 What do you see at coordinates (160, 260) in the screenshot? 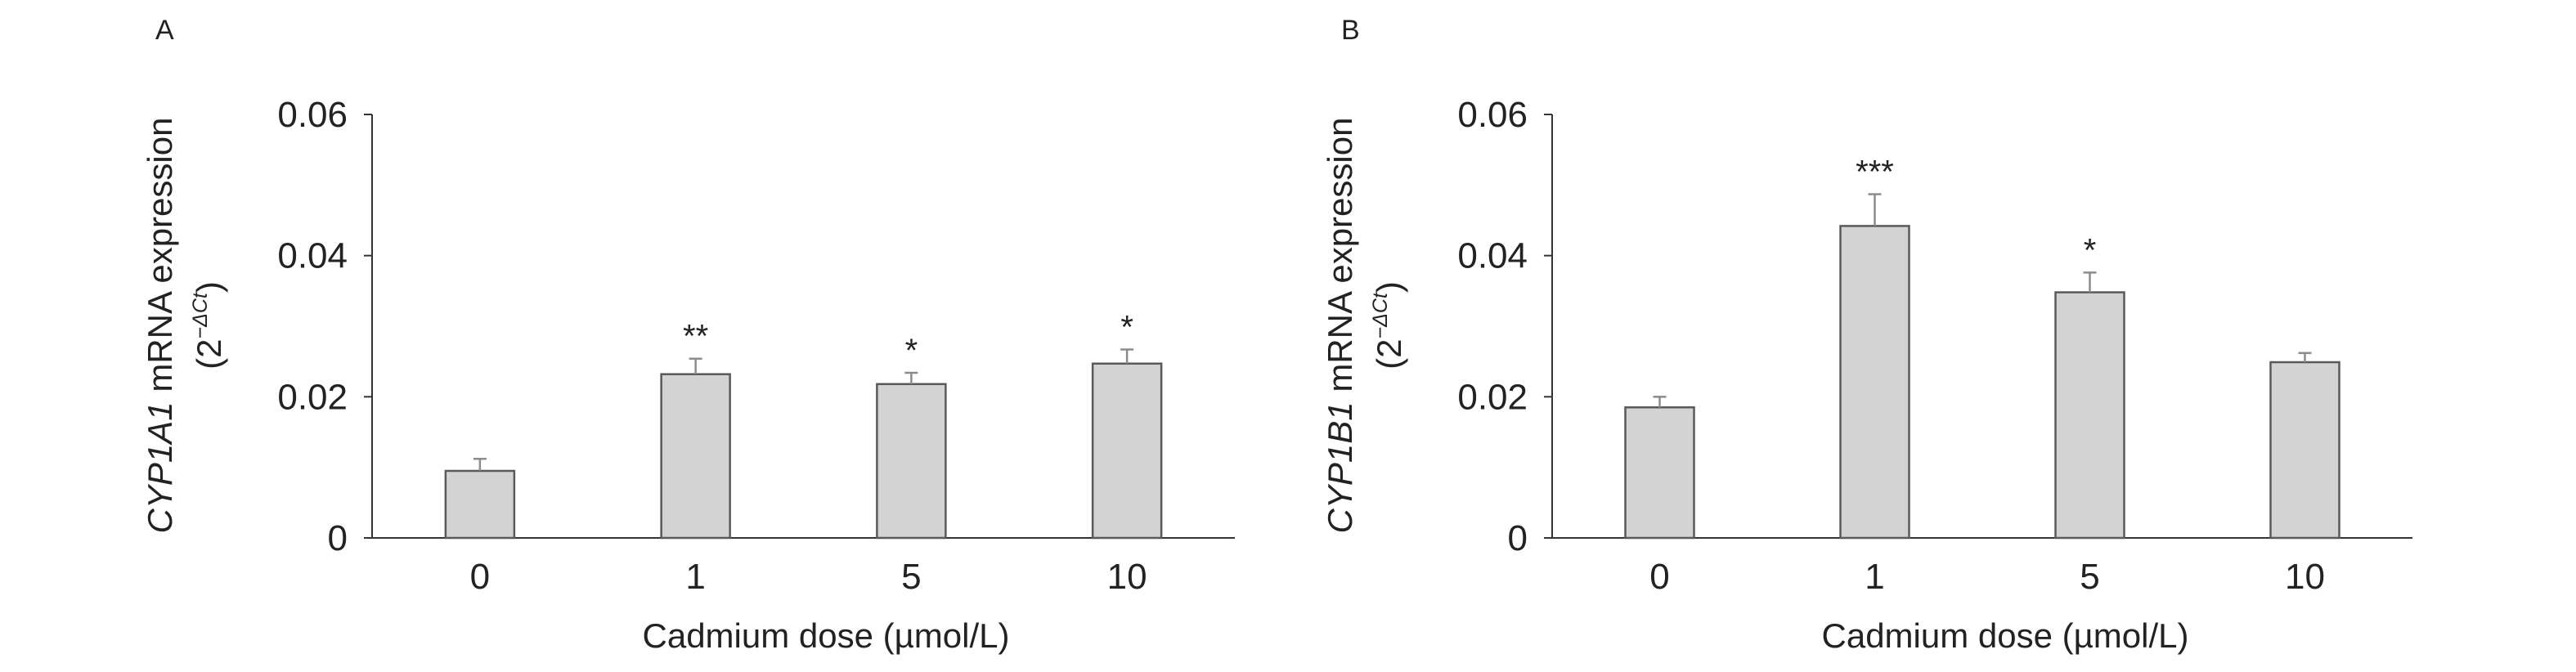
I see `y-axis-label-rest-a: mRNA expression` at bounding box center [160, 260].